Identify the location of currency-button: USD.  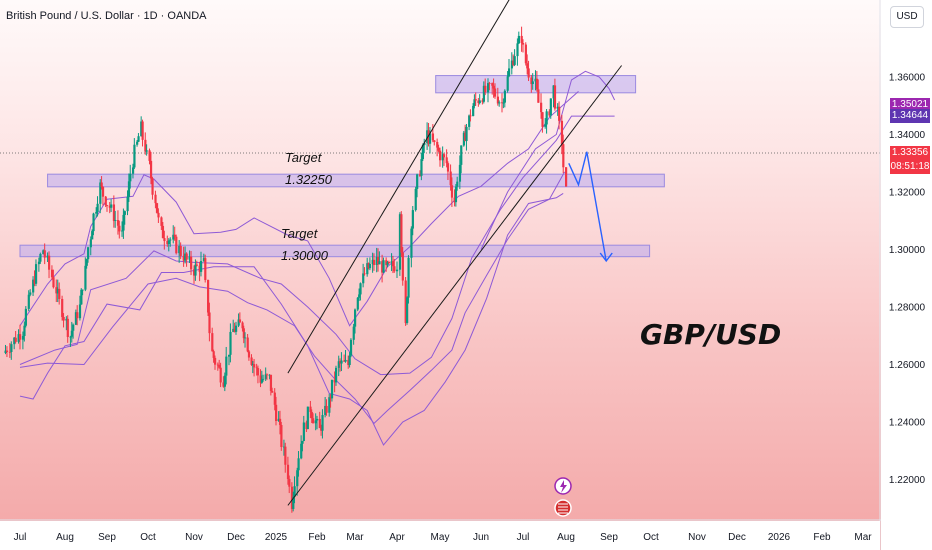
(907, 17).